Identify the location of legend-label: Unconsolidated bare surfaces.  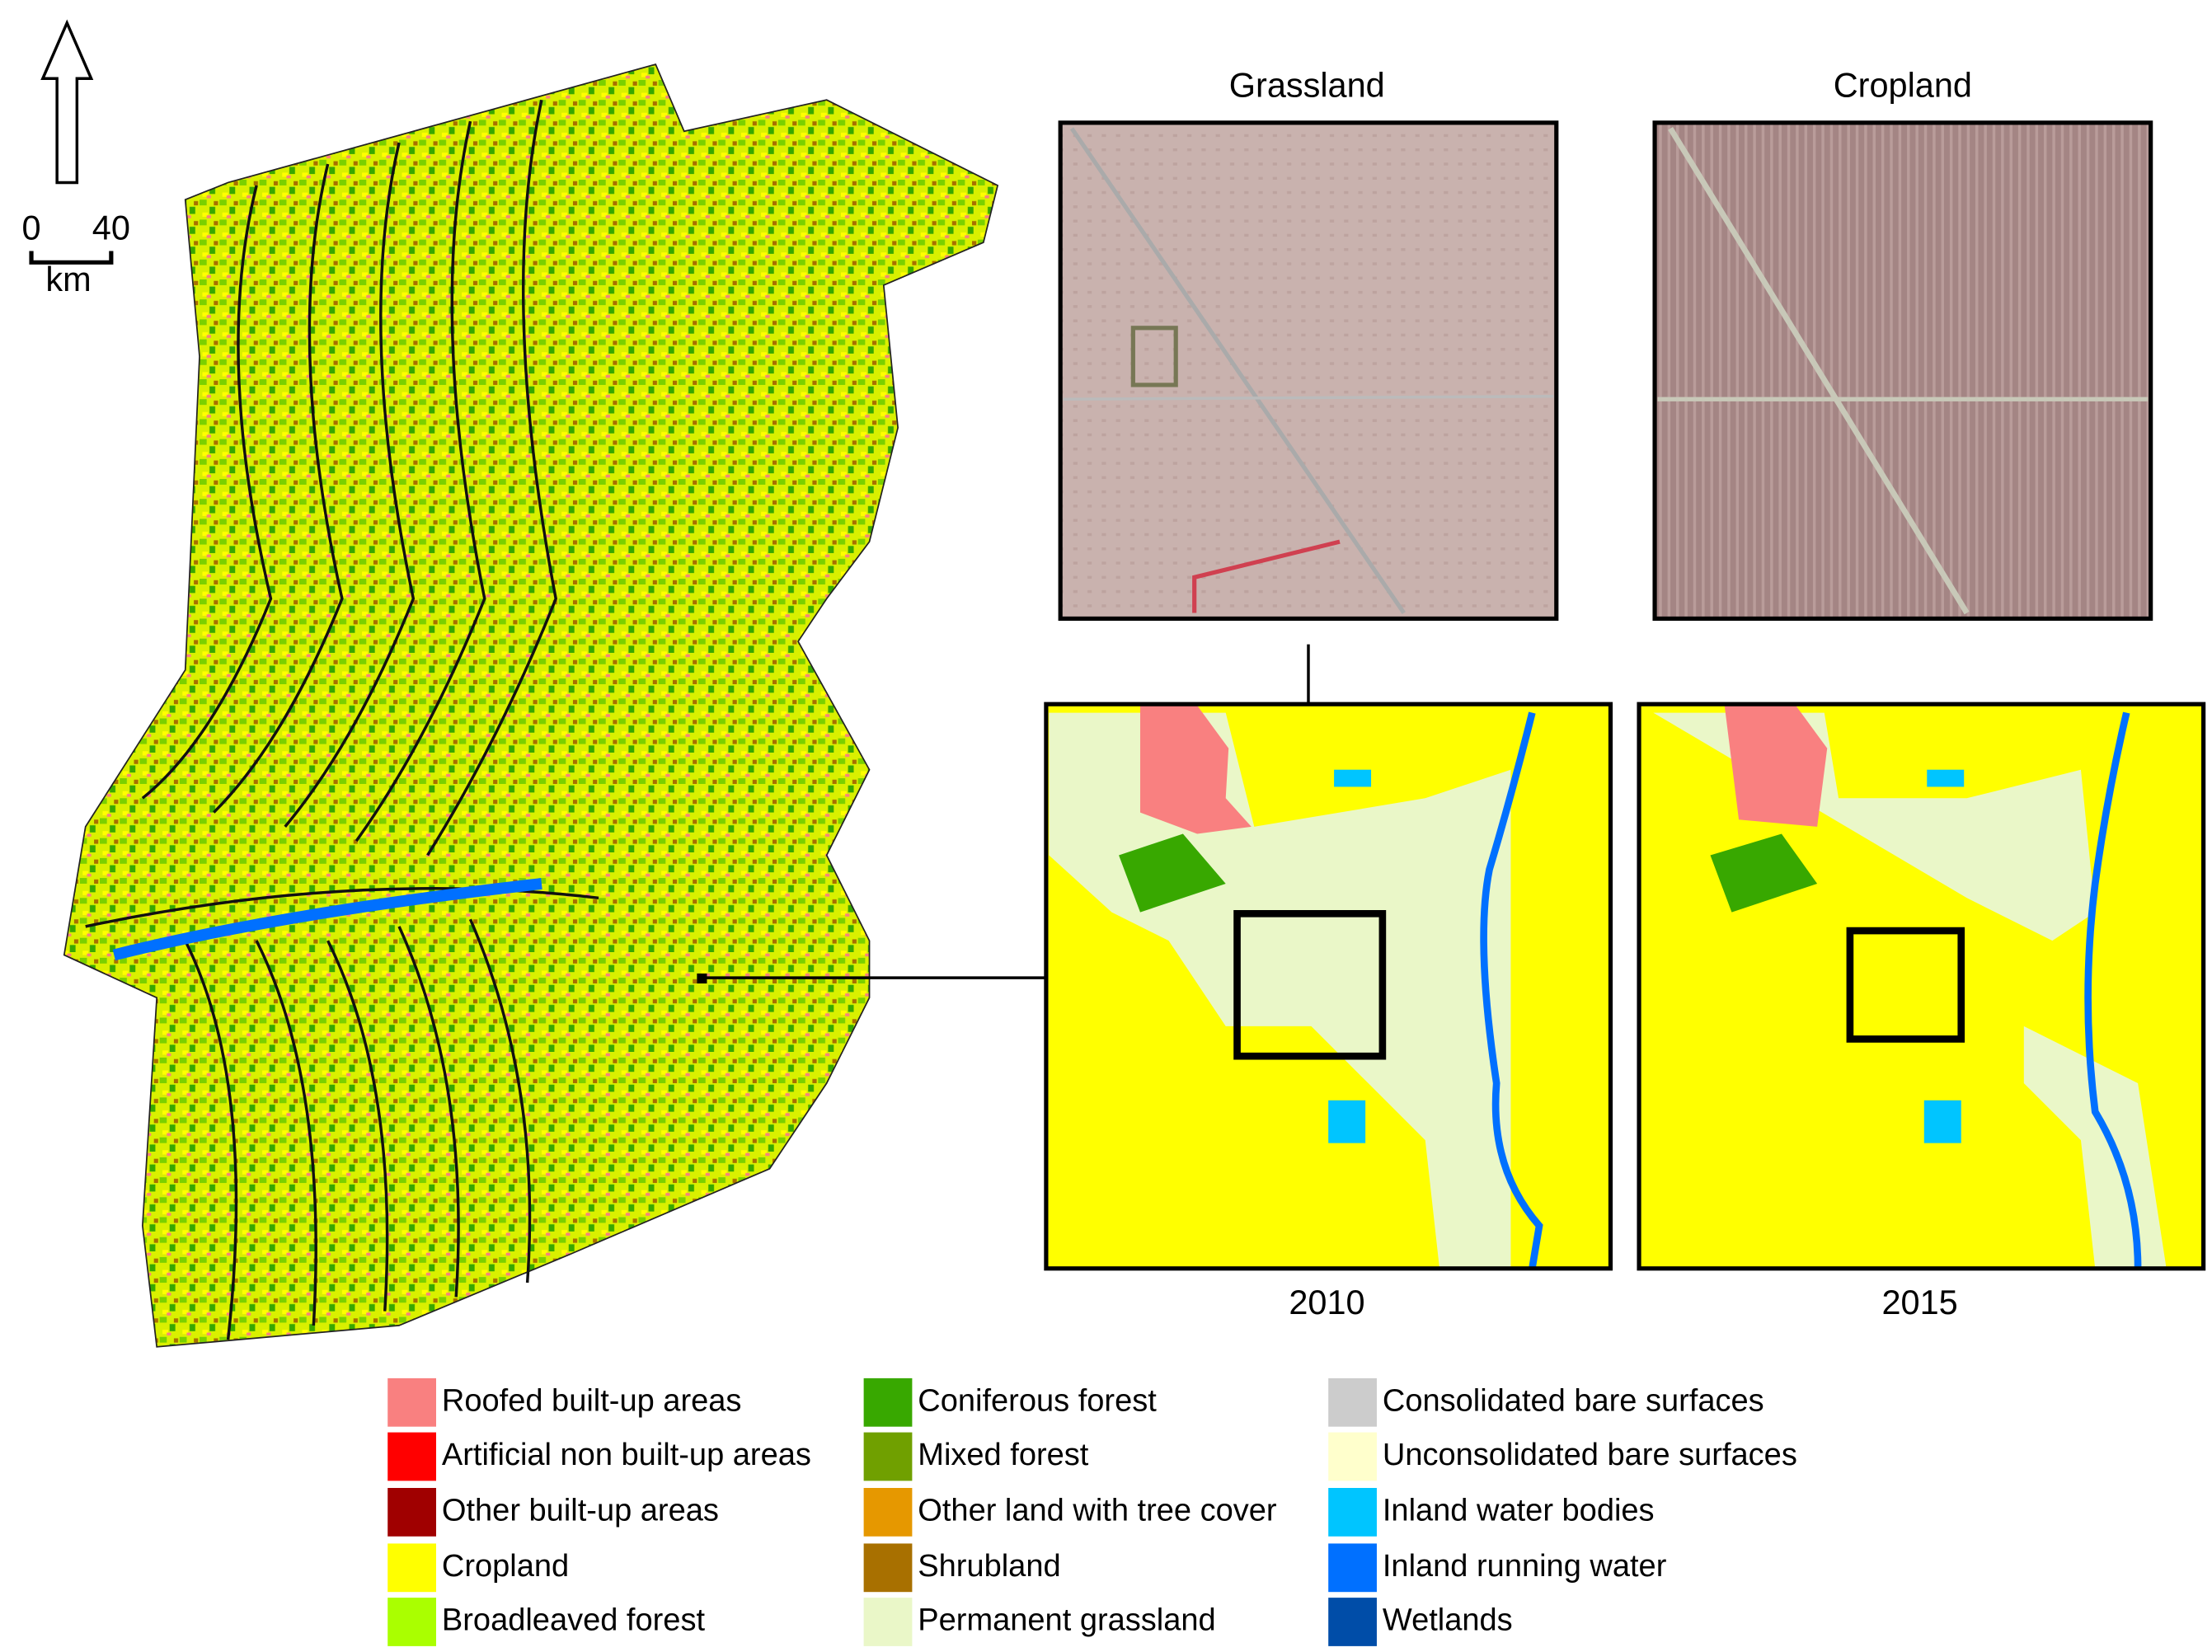
(1590, 1455).